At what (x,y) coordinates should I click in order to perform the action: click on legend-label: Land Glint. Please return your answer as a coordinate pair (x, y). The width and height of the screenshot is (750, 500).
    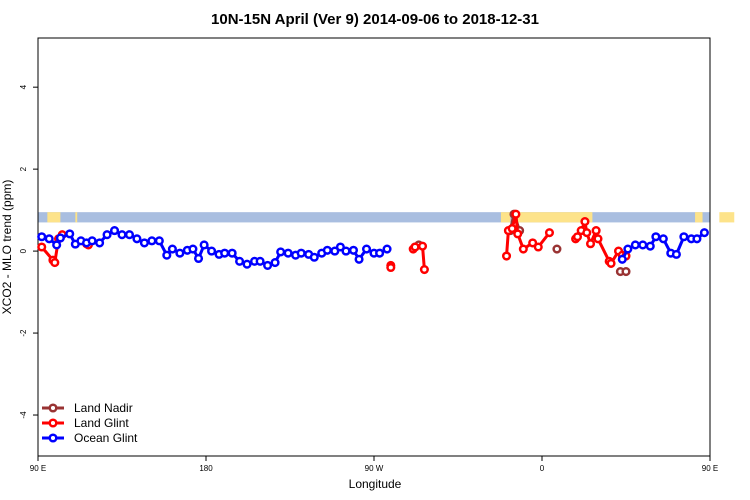
    Looking at the image, I should click on (101, 423).